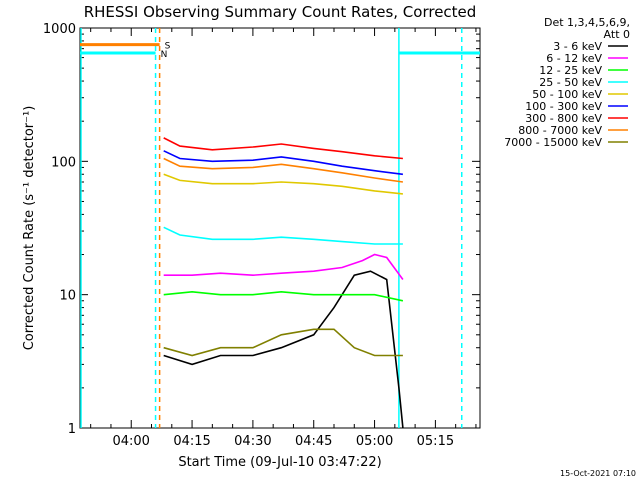  What do you see at coordinates (283, 342) in the screenshot?
I see `series-line-7000-15000-kev` at bounding box center [283, 342].